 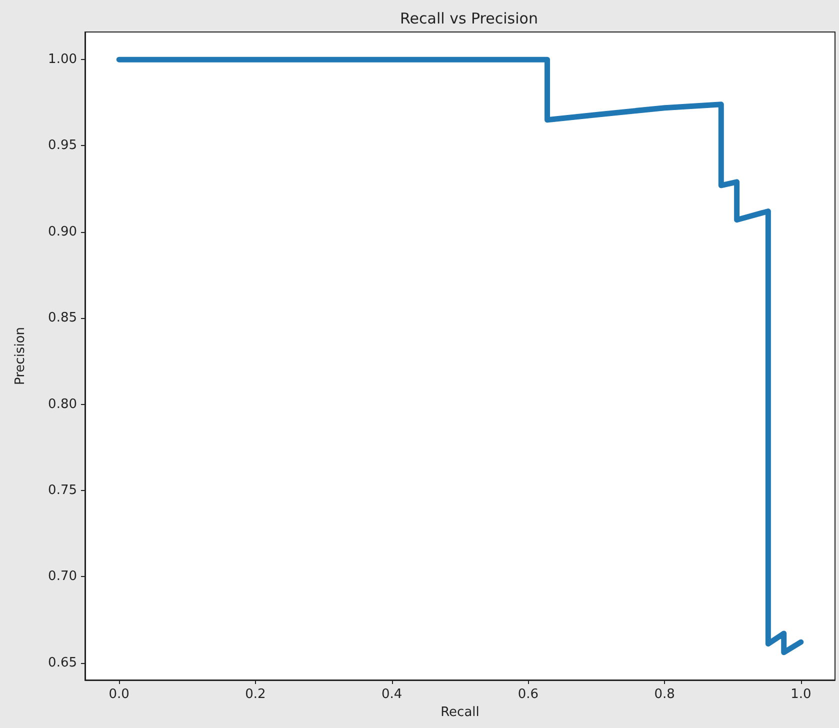 What do you see at coordinates (62, 60) in the screenshot?
I see `y-tick-label: 1.00` at bounding box center [62, 60].